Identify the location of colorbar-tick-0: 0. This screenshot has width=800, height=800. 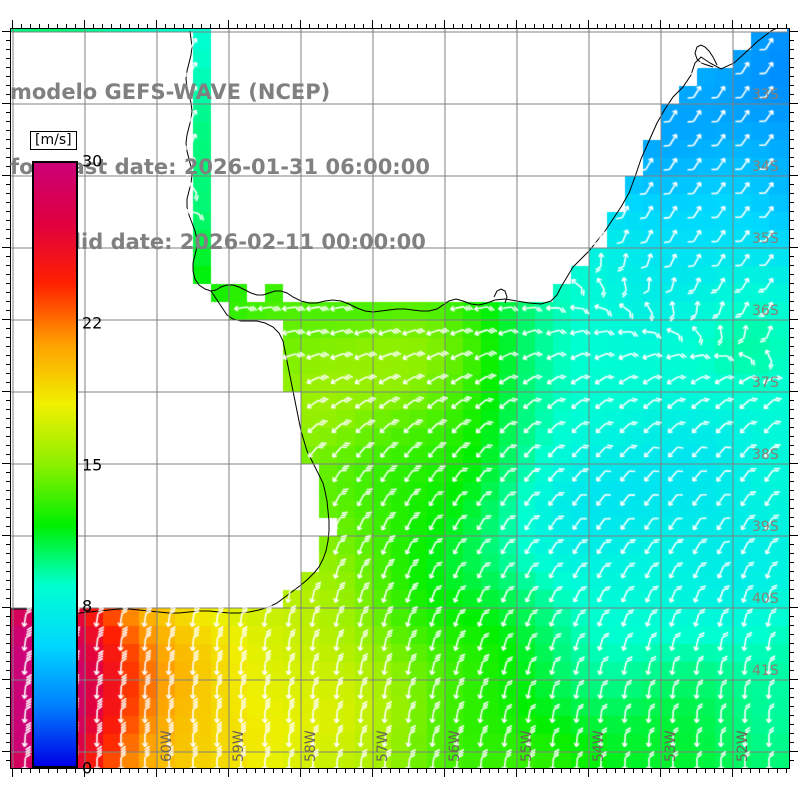
(87, 768).